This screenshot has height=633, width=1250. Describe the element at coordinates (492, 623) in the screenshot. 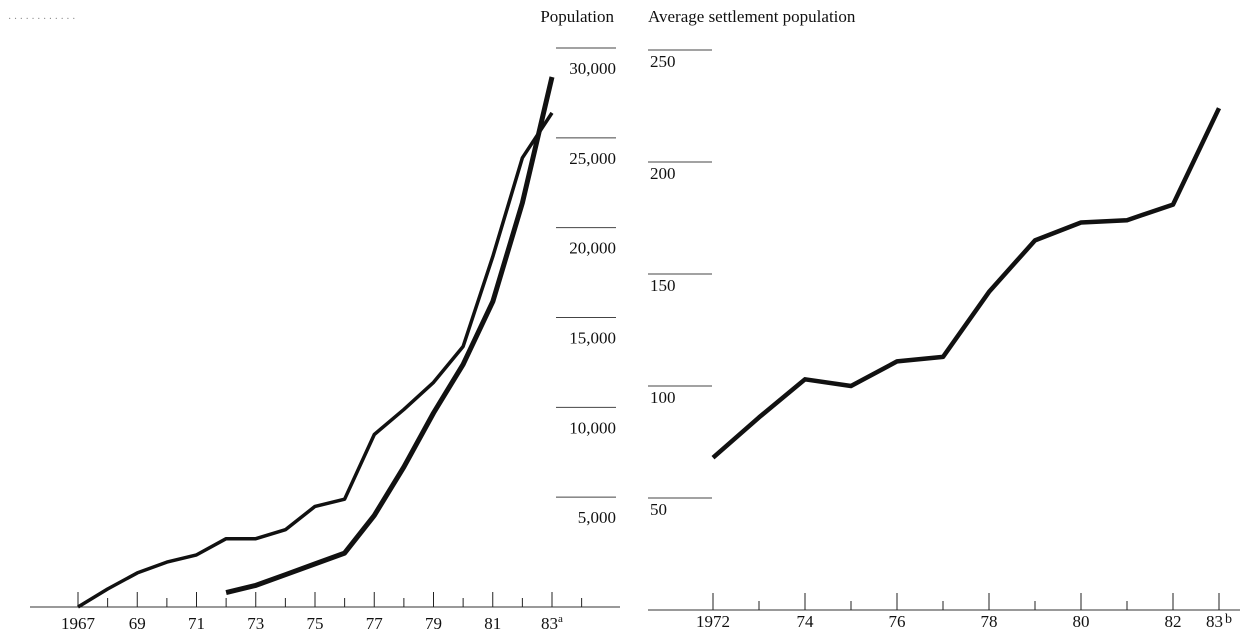

I see `x-tick-label: 81` at that location.